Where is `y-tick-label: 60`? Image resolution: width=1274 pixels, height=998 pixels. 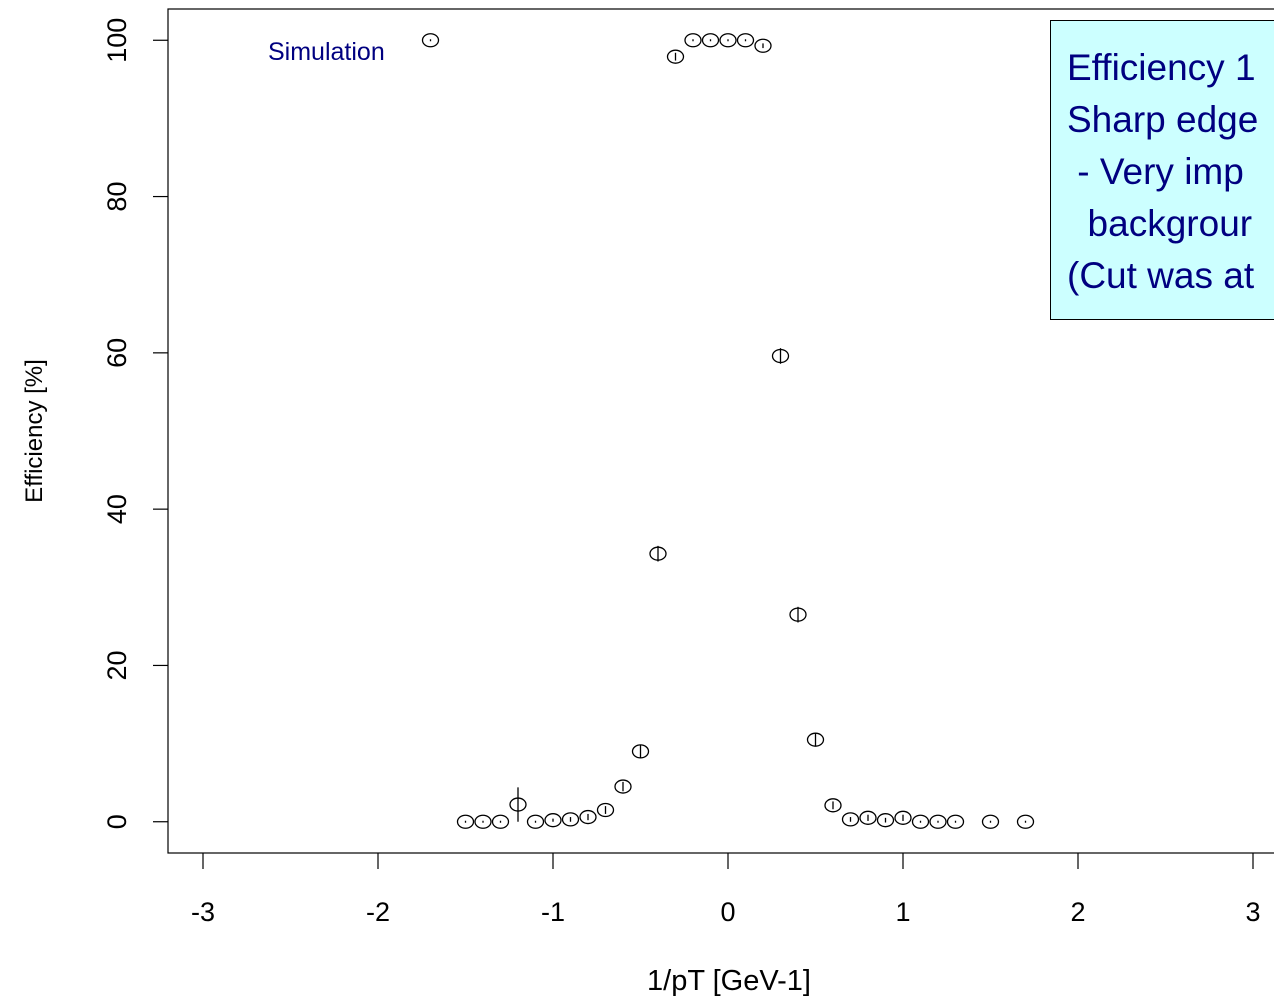
y-tick-label: 60 is located at coordinates (117, 353).